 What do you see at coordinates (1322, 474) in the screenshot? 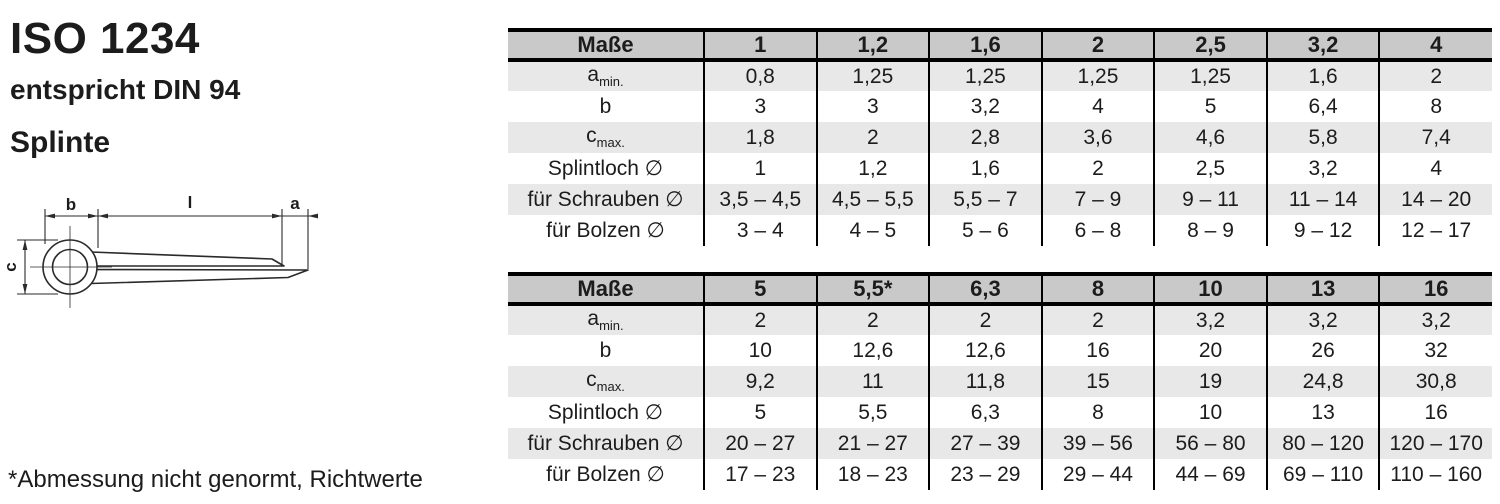
I see `value-cell: 69 – 110` at bounding box center [1322, 474].